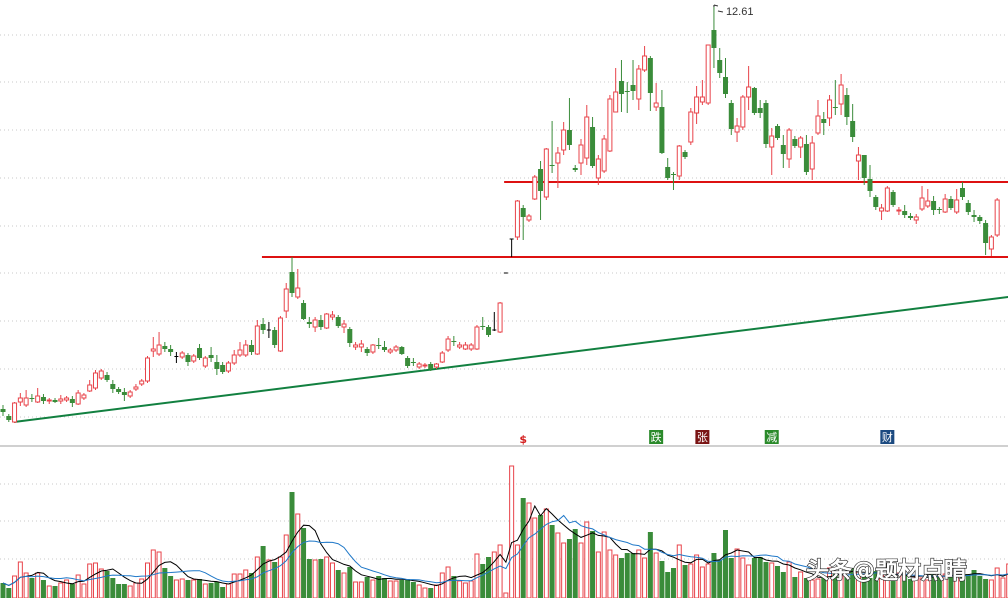  Describe the element at coordinates (505, 545) in the screenshot. I see `volume-moving-averages` at that location.